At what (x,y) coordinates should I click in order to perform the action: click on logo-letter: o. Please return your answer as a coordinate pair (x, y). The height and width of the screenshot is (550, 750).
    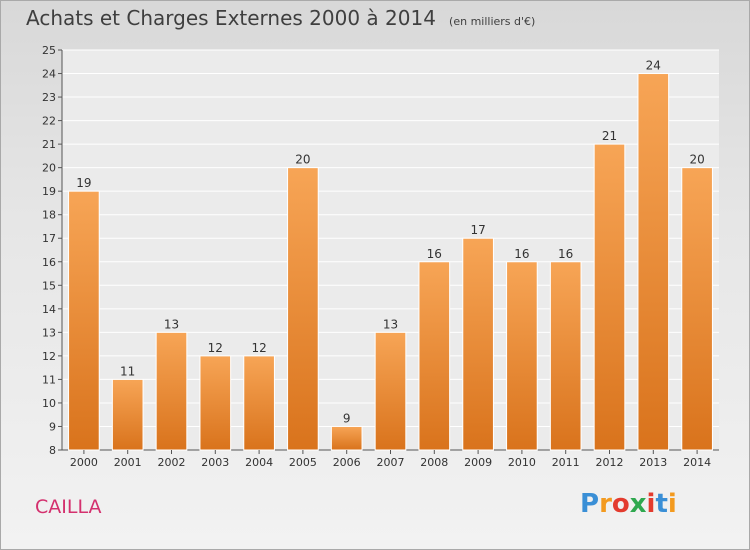
    Looking at the image, I should click on (620, 504).